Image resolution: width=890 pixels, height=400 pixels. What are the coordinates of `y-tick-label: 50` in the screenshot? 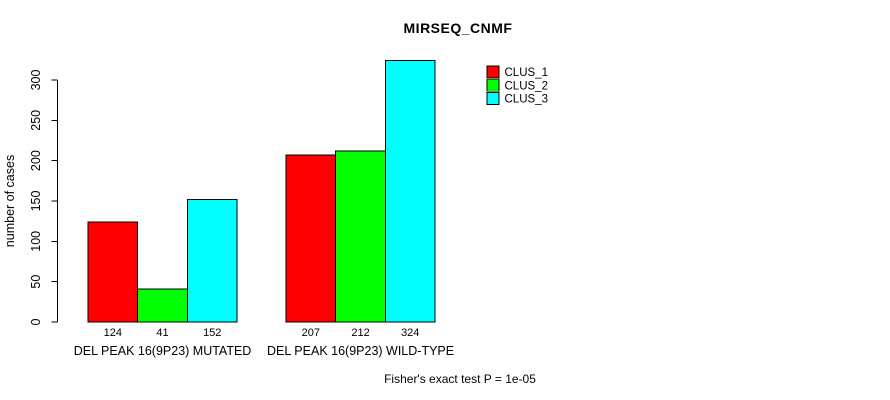 It's located at (36, 282).